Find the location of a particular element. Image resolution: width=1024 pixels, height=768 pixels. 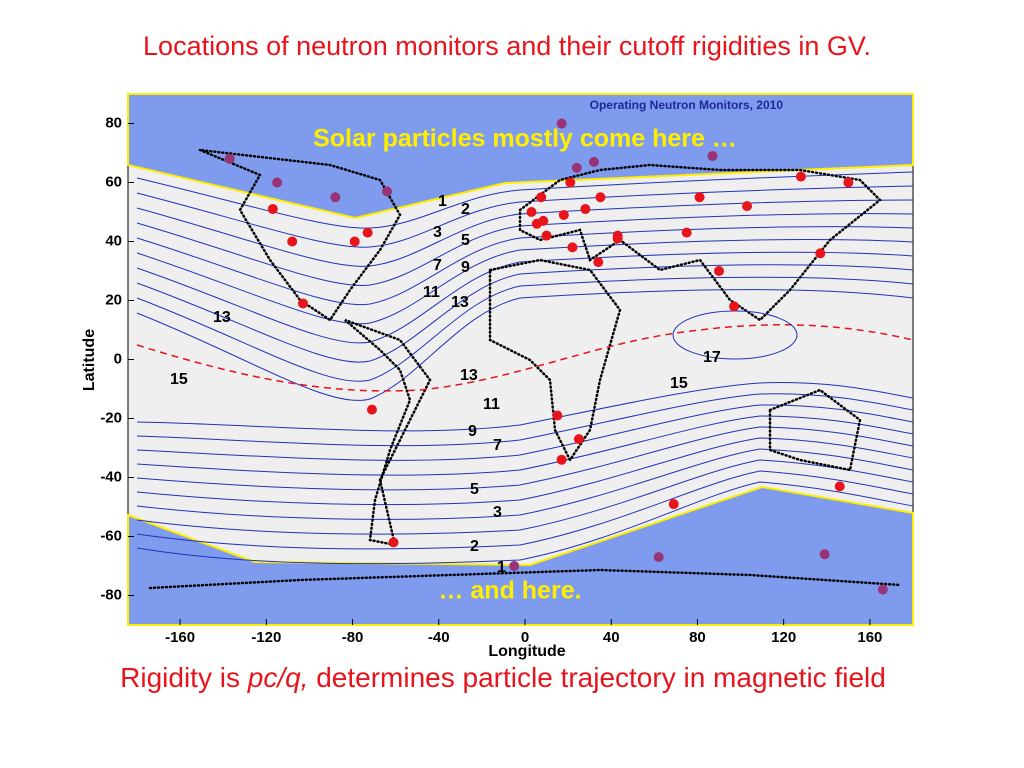

annotation: … and here. is located at coordinates (509, 591).